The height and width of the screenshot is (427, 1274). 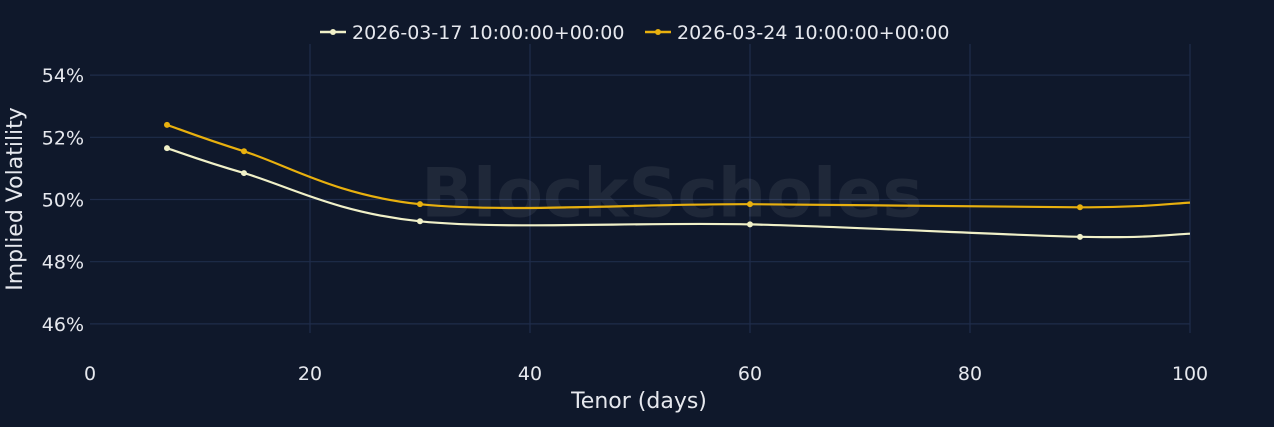 I want to click on y-axis-label: Implied Volatility, so click(x=15, y=199).